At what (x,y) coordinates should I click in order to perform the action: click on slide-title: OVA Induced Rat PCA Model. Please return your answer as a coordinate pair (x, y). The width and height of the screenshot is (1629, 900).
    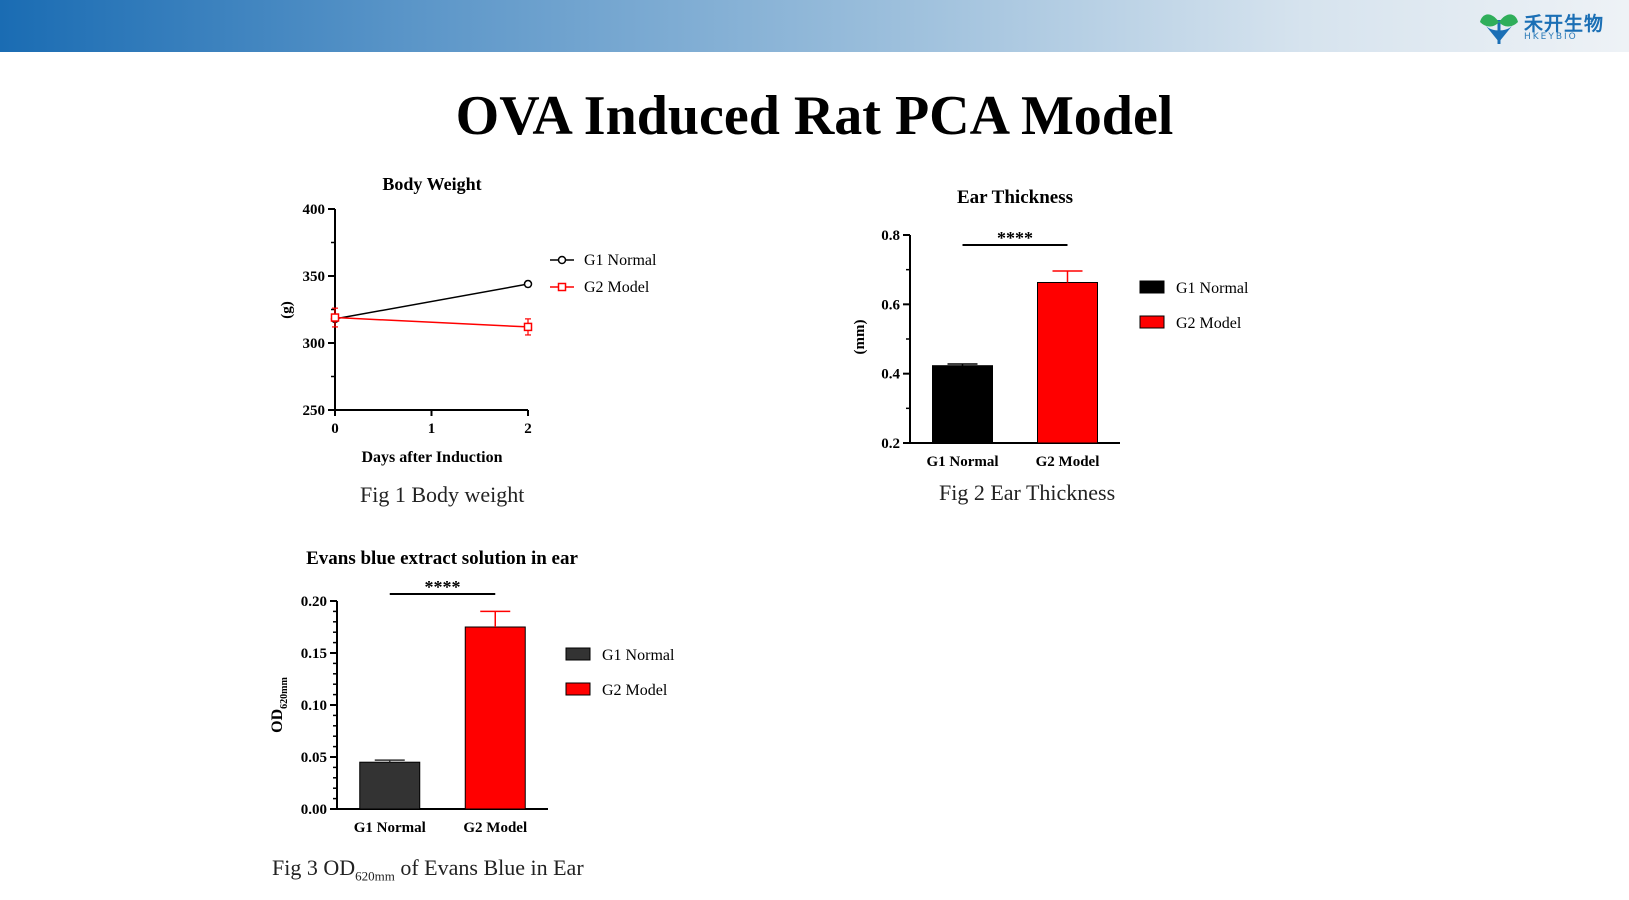
    Looking at the image, I should click on (814, 116).